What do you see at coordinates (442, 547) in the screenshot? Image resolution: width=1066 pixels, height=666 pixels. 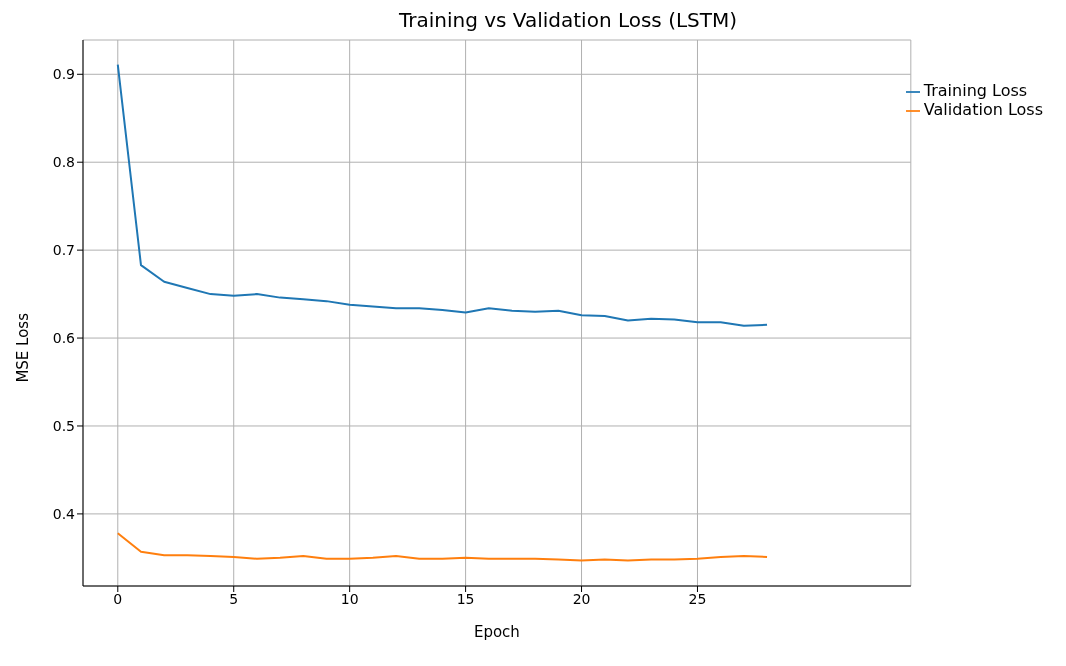 I see `line-series` at bounding box center [442, 547].